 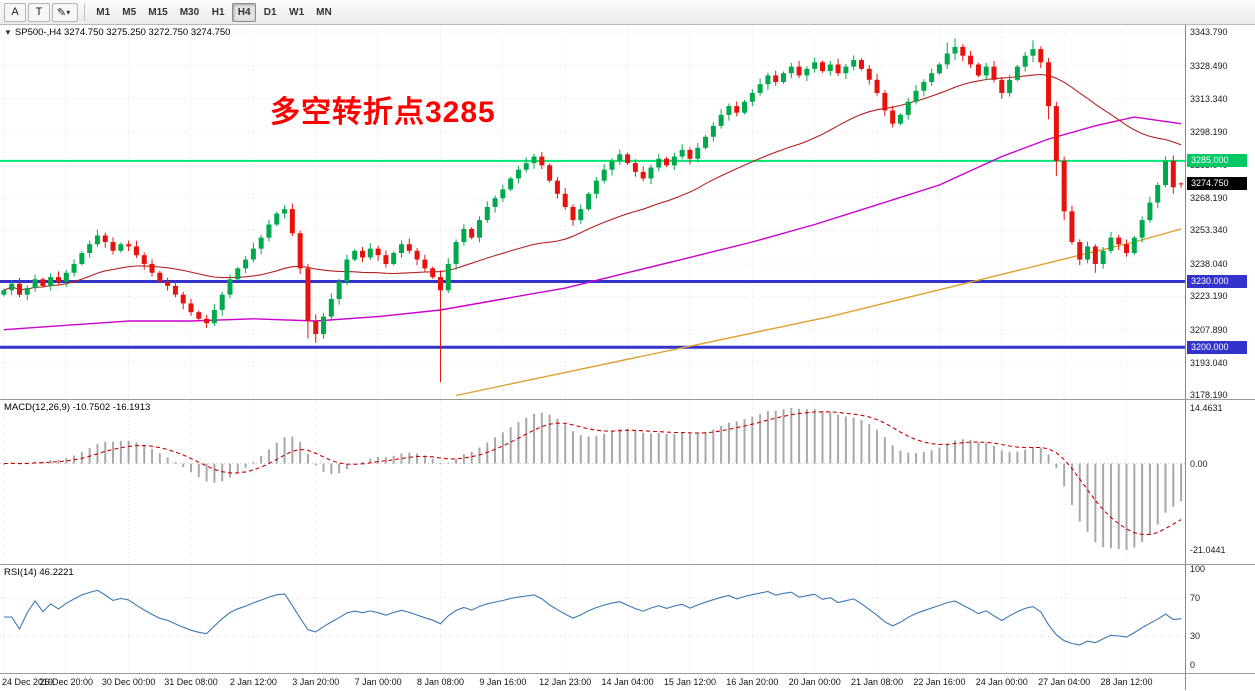 I want to click on price-axis-label: 3238.040, so click(x=1209, y=263).